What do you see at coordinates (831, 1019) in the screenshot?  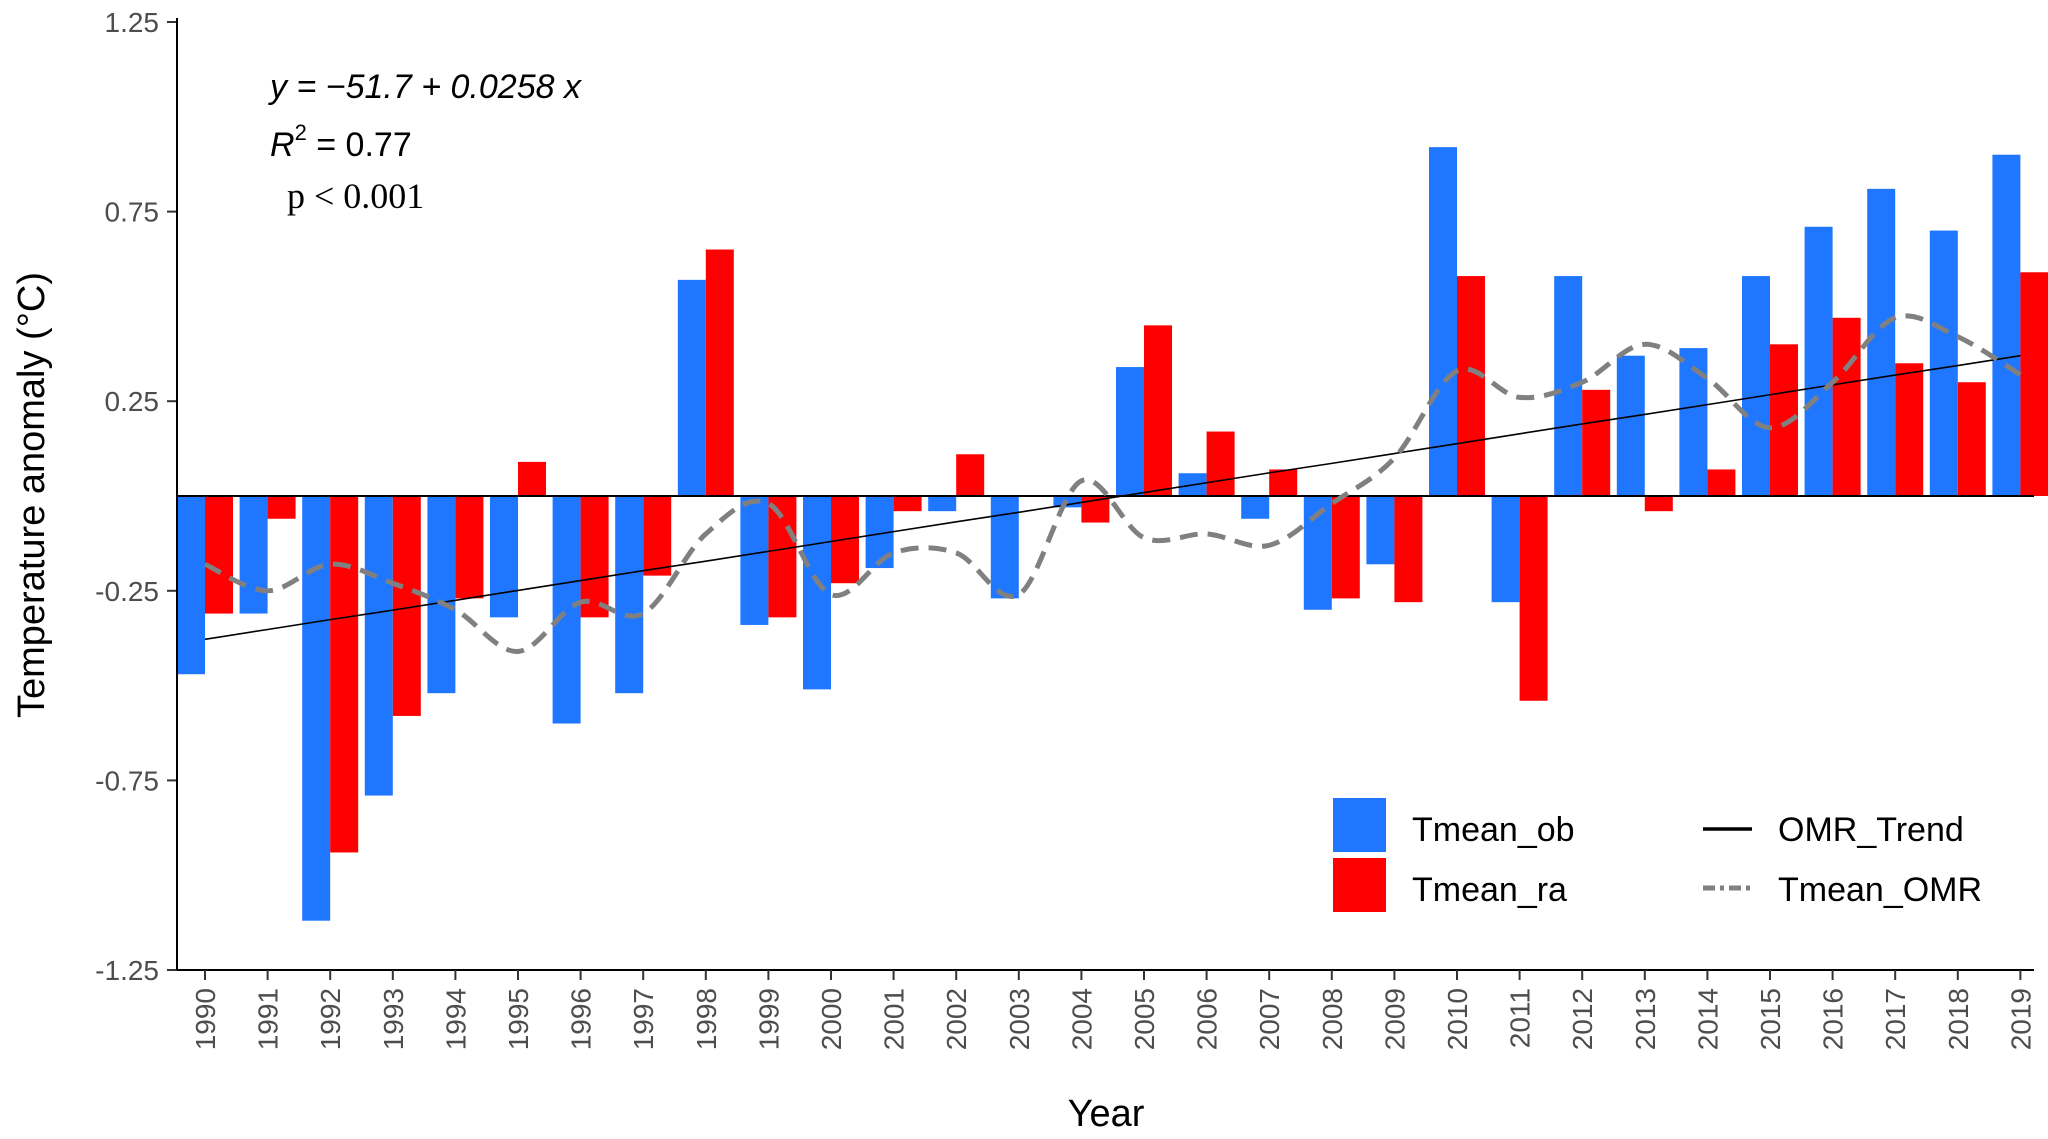 I see `x-tick-label: 2000` at bounding box center [831, 1019].